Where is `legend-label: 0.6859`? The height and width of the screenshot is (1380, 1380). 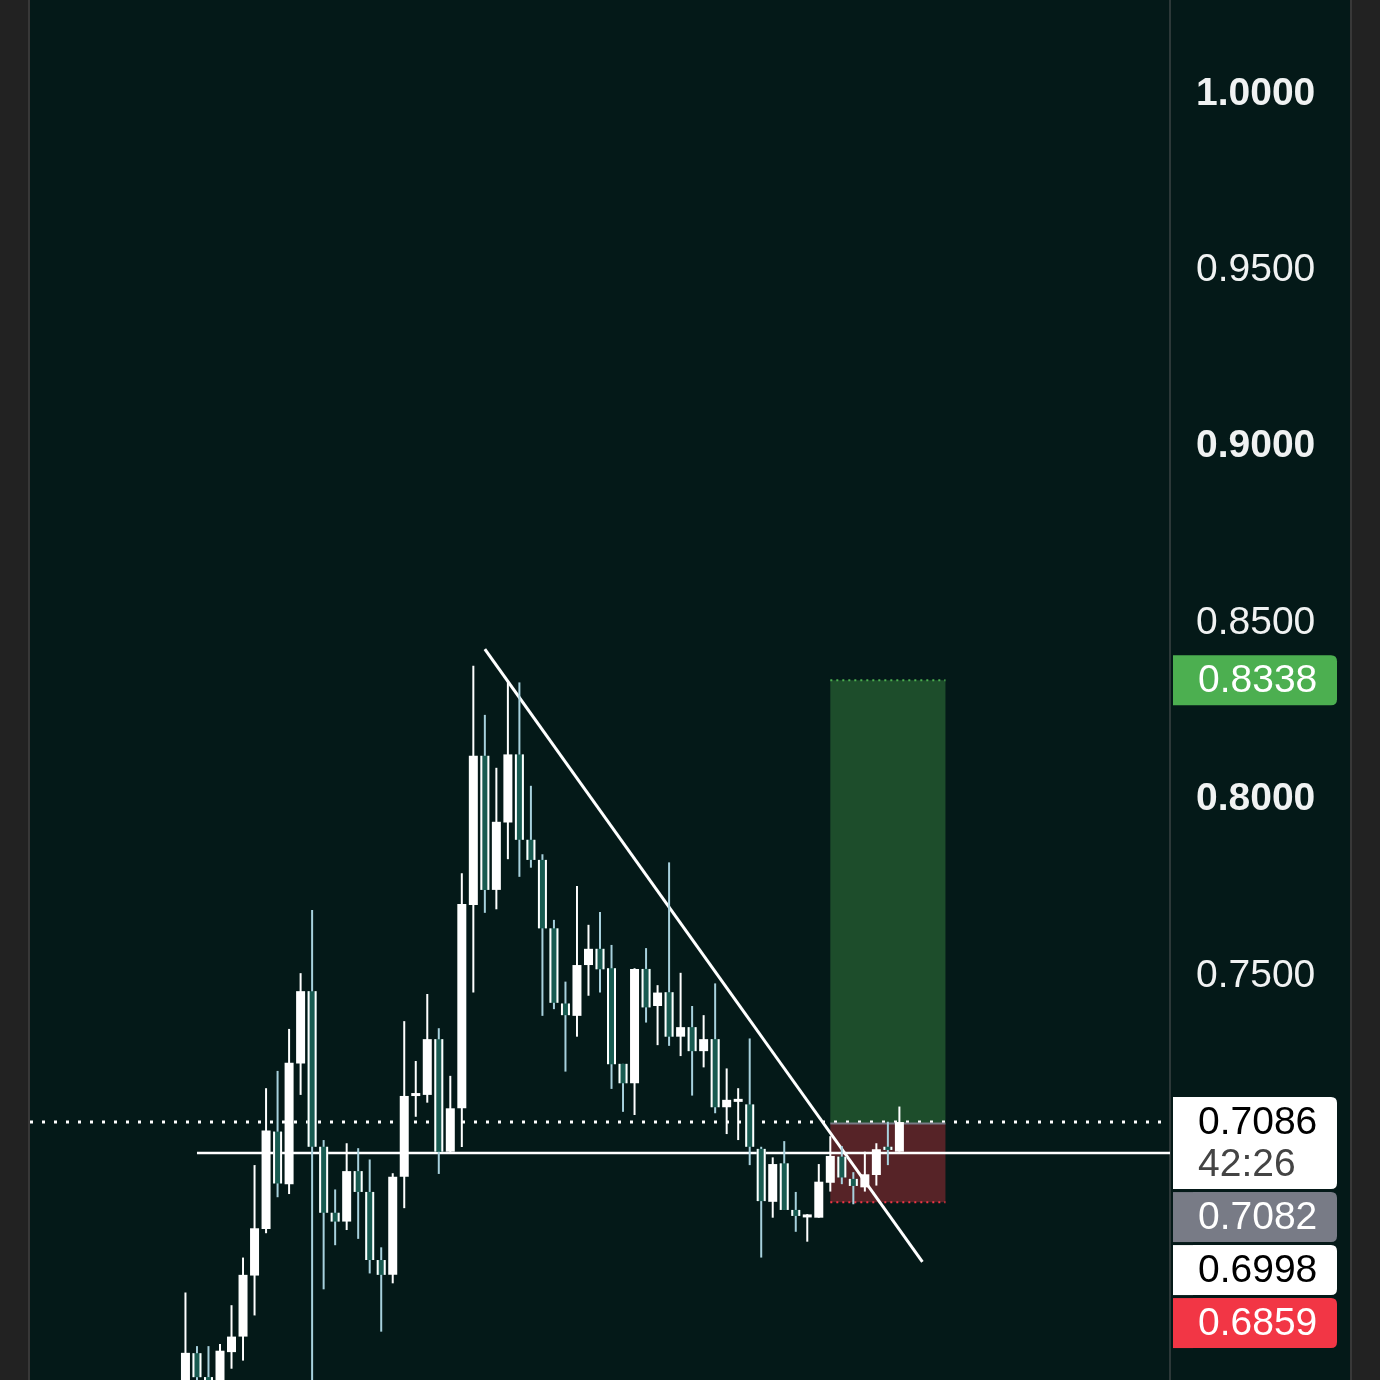
legend-label: 0.6859 is located at coordinates (1258, 1321).